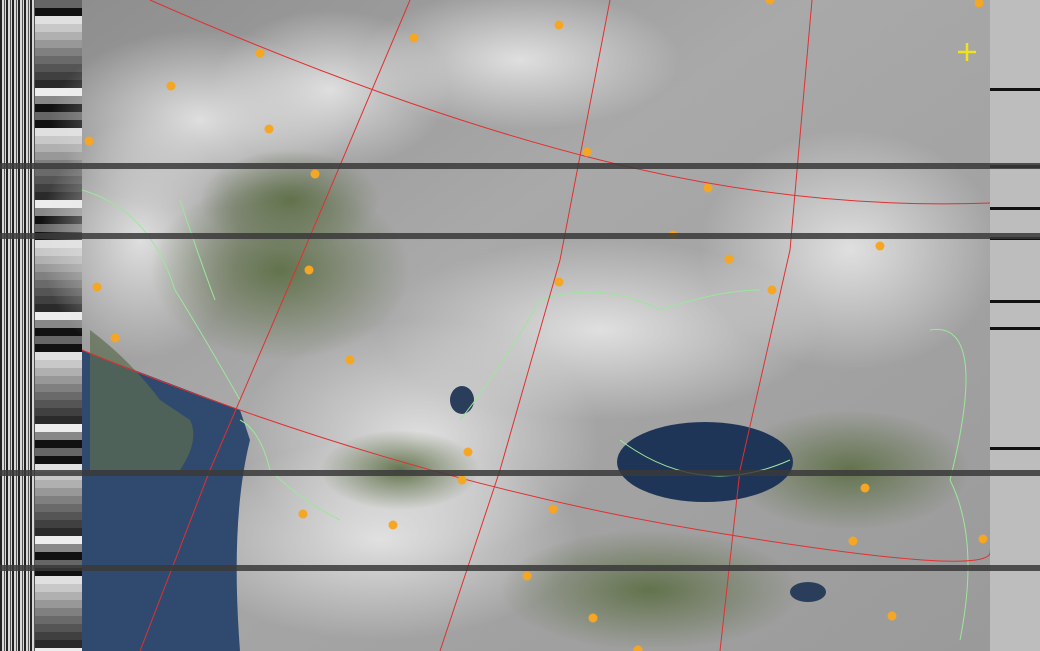 The height and width of the screenshot is (651, 1040). I want to click on telemetry-strip, so click(1015, 325).